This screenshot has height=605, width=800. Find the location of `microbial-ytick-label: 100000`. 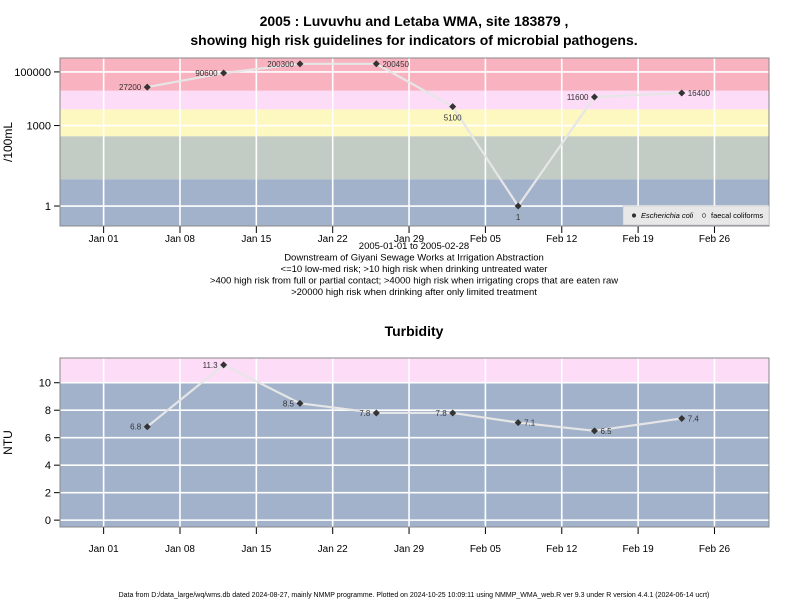

microbial-ytick-label: 100000 is located at coordinates (32, 73).